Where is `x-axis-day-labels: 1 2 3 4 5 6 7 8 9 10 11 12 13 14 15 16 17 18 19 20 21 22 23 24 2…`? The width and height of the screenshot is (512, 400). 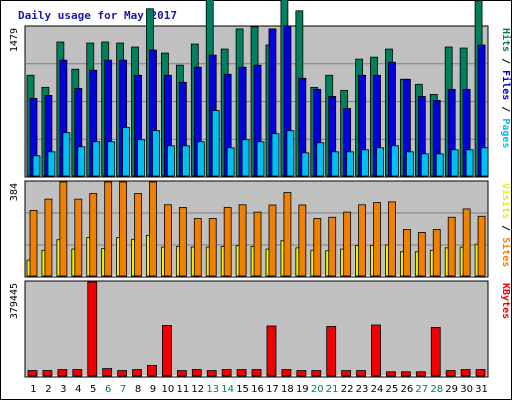 x-axis-day-labels: 1 2 3 4 5 6 7 8 9 10 11 12 13 14 15 16 17 18 19 20 21 22 23 24 2… is located at coordinates (259, 389).